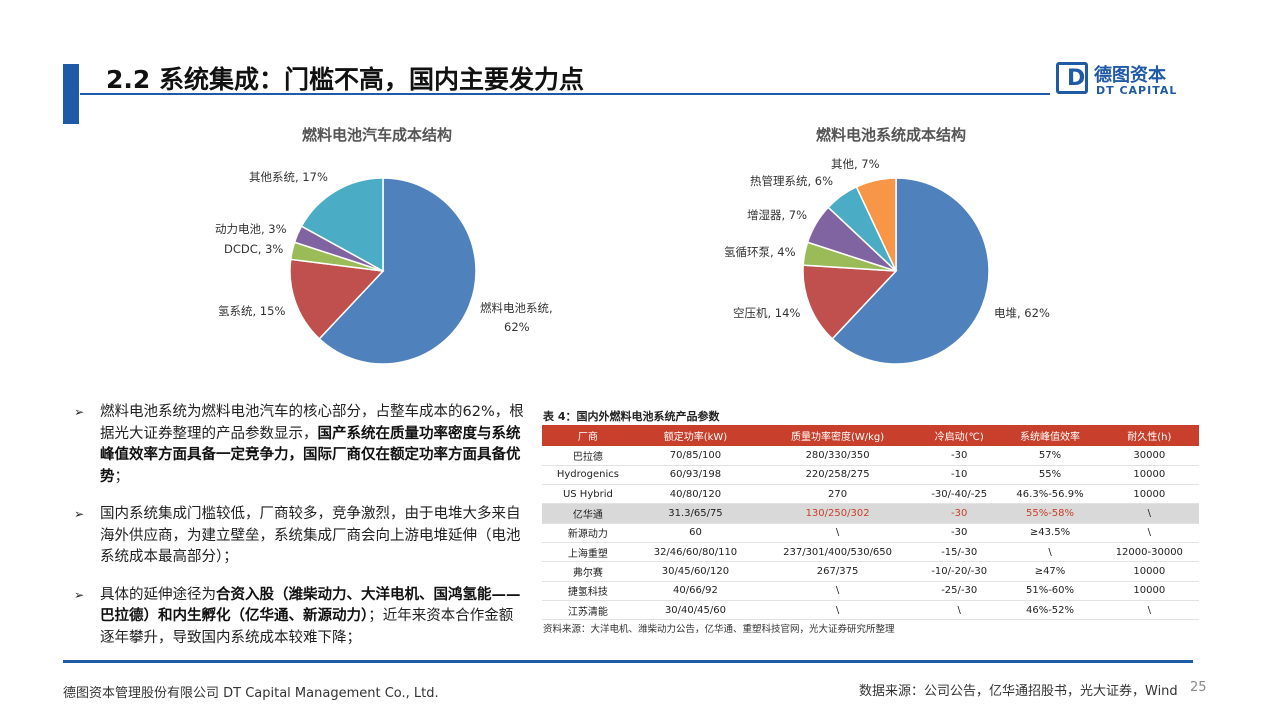  I want to click on table-row: 新源动力 60 \ -30 ≥43.5% \, so click(870, 533).